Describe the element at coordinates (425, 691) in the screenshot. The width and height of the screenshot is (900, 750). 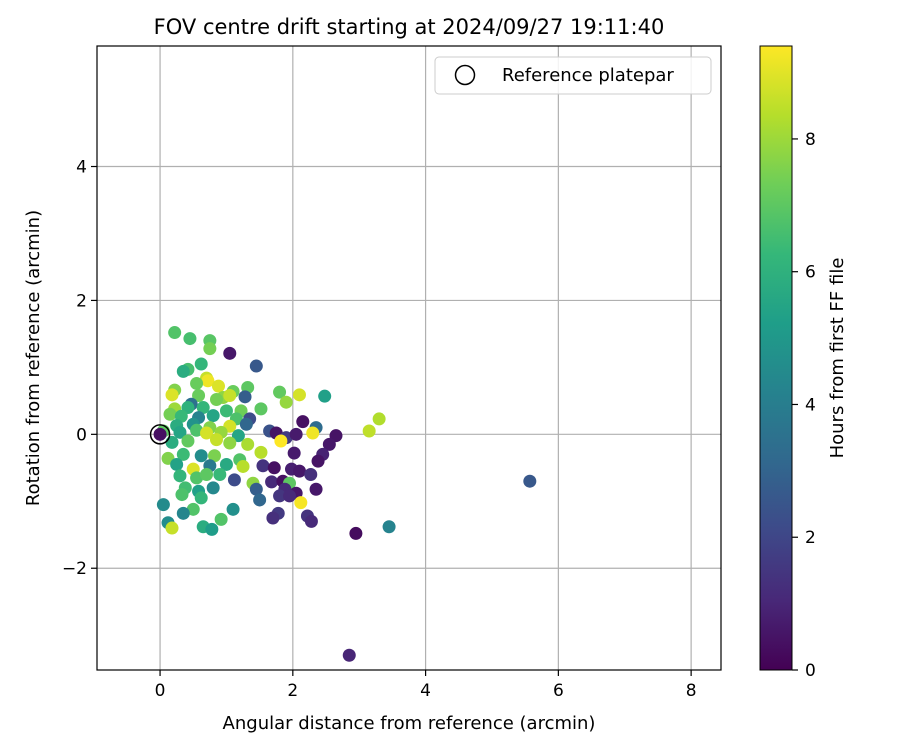
I see `x-tick-label: 4` at that location.